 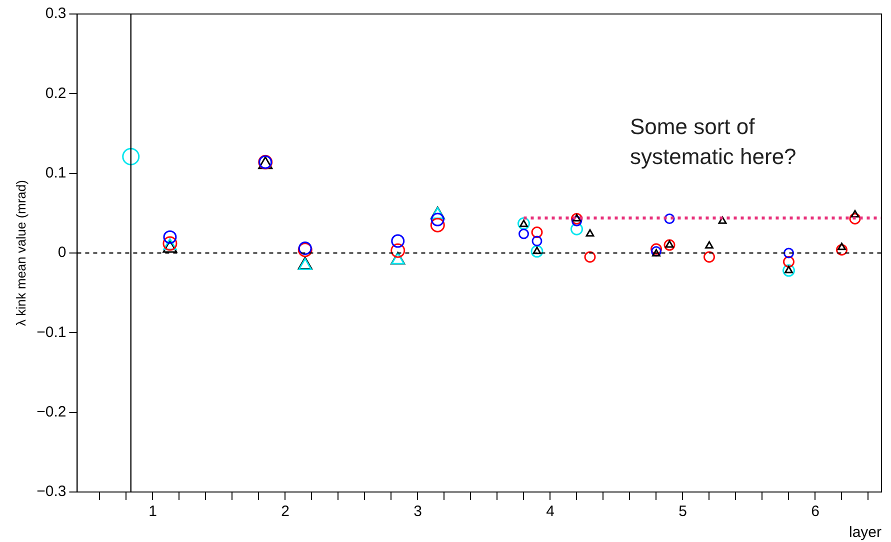 I want to click on y-tick-label: 0, so click(x=62, y=253).